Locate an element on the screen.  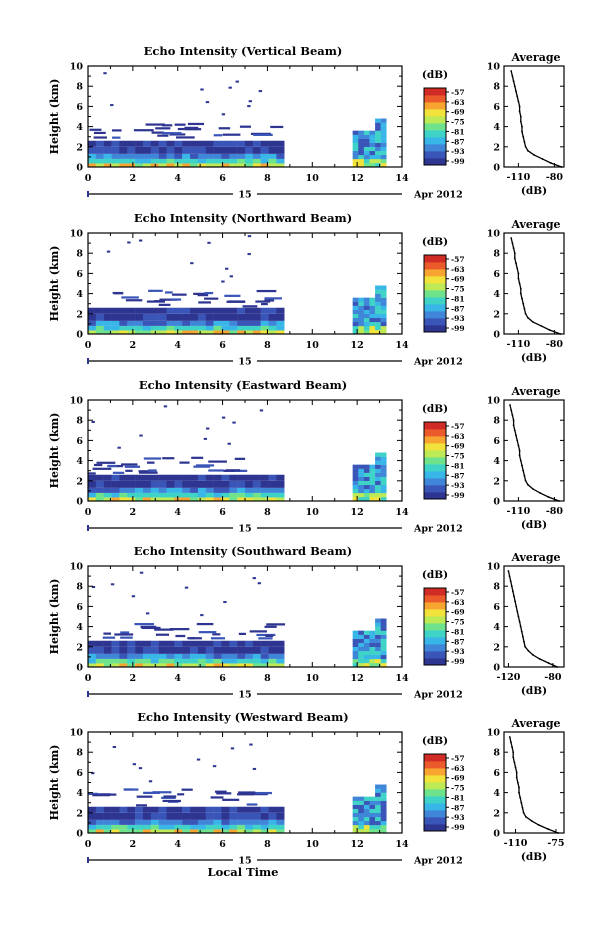
chart-title: Echo Intensity (Southward Beam) is located at coordinates (243, 551).